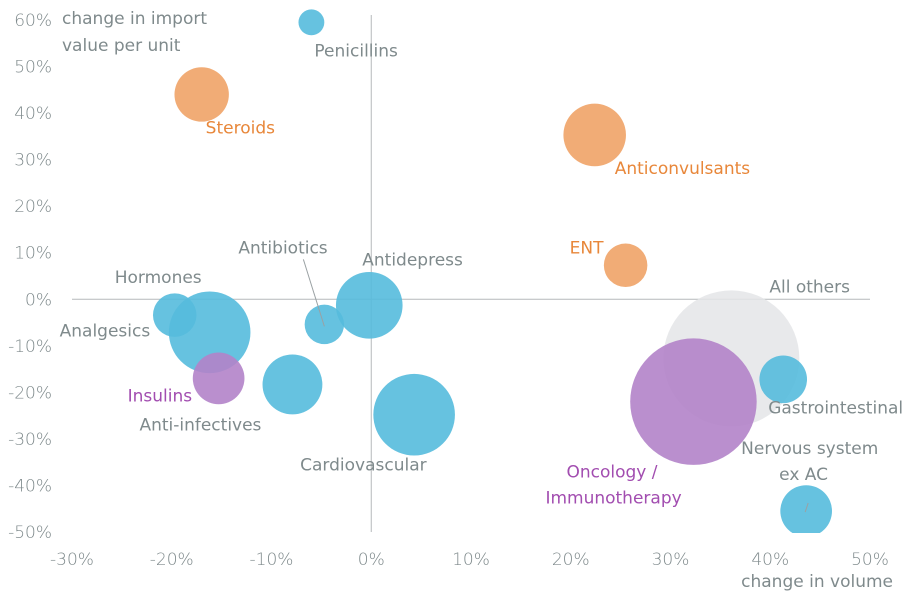  Describe the element at coordinates (809, 449) in the screenshot. I see `label-line: Nervous system` at that location.